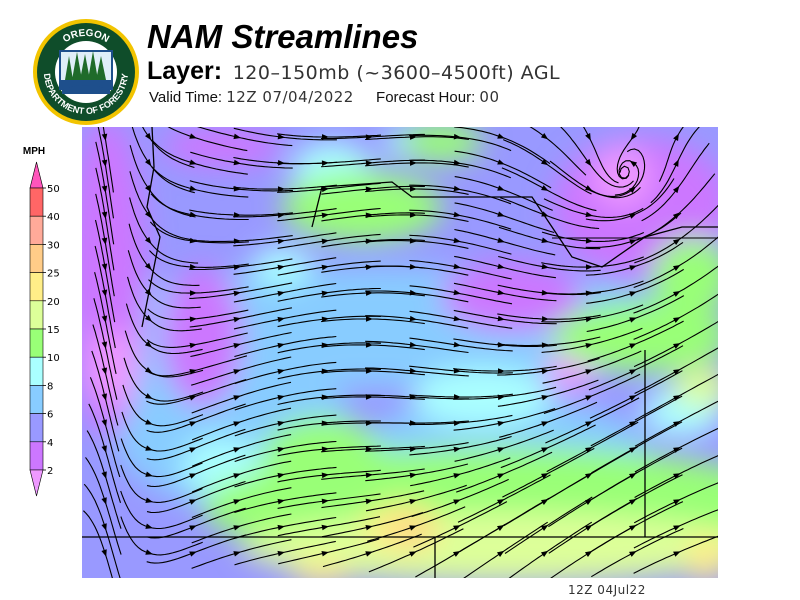  What do you see at coordinates (50, 471) in the screenshot?
I see `legend-tick-label: 2` at bounding box center [50, 471].